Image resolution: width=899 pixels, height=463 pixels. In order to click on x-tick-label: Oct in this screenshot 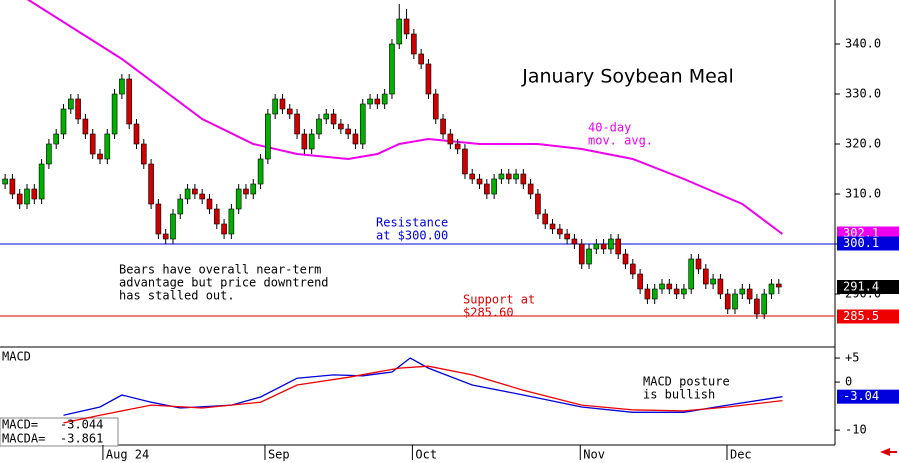, I will do `click(426, 455)`.